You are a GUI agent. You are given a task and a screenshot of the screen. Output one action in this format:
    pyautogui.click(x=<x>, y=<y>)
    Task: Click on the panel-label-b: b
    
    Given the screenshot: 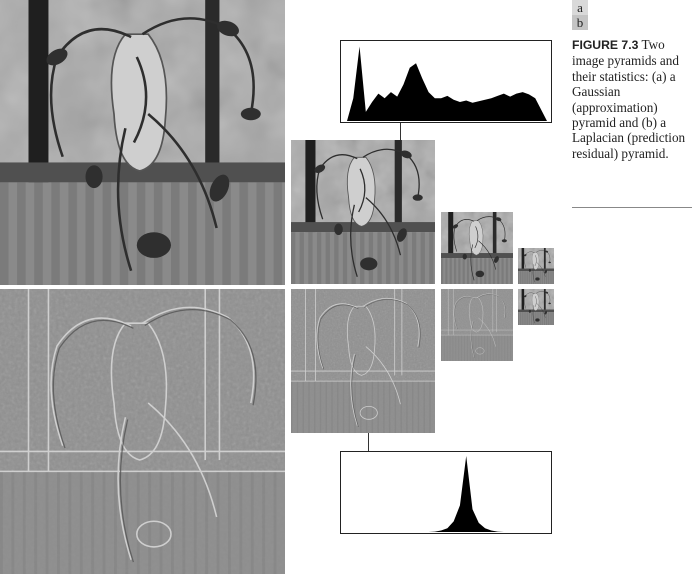 What is the action you would take?
    pyautogui.click(x=580, y=22)
    